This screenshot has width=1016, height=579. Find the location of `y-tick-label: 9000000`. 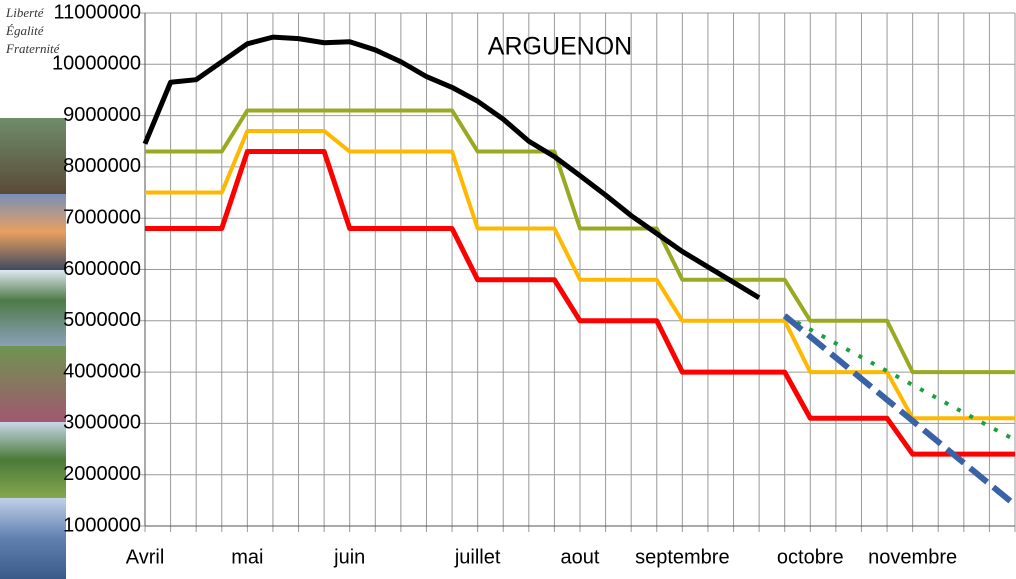

y-tick-label: 9000000 is located at coordinates (102, 115).